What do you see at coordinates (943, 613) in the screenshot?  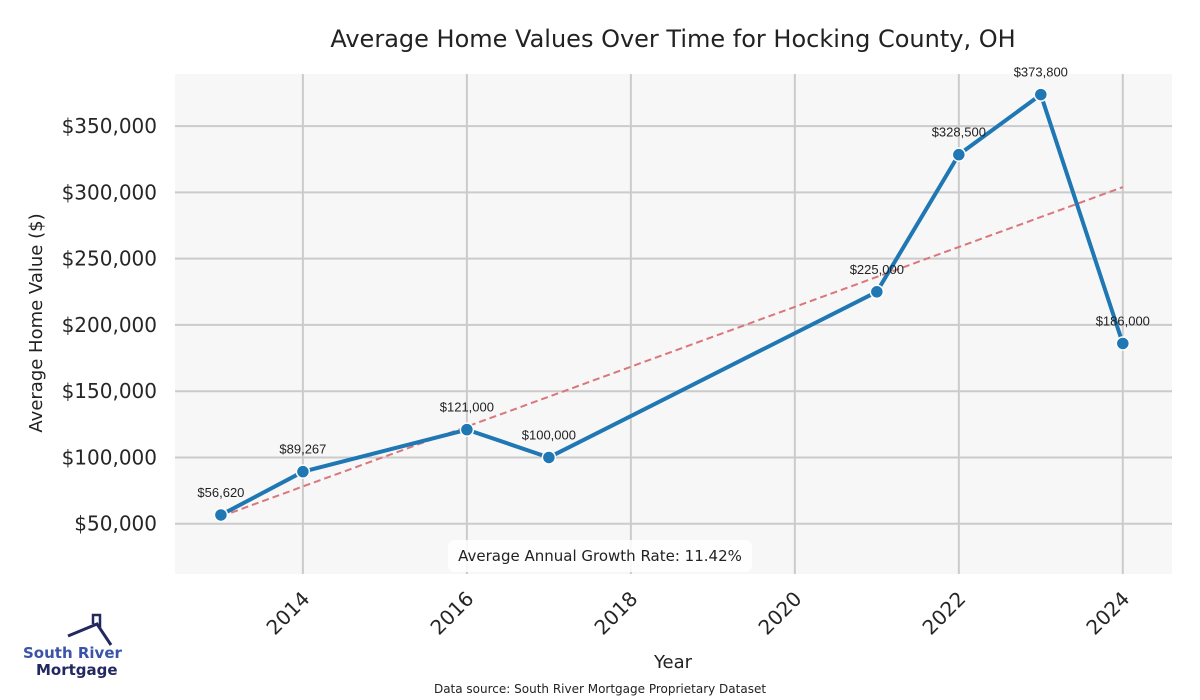 I see `x-tick-label: 2022` at bounding box center [943, 613].